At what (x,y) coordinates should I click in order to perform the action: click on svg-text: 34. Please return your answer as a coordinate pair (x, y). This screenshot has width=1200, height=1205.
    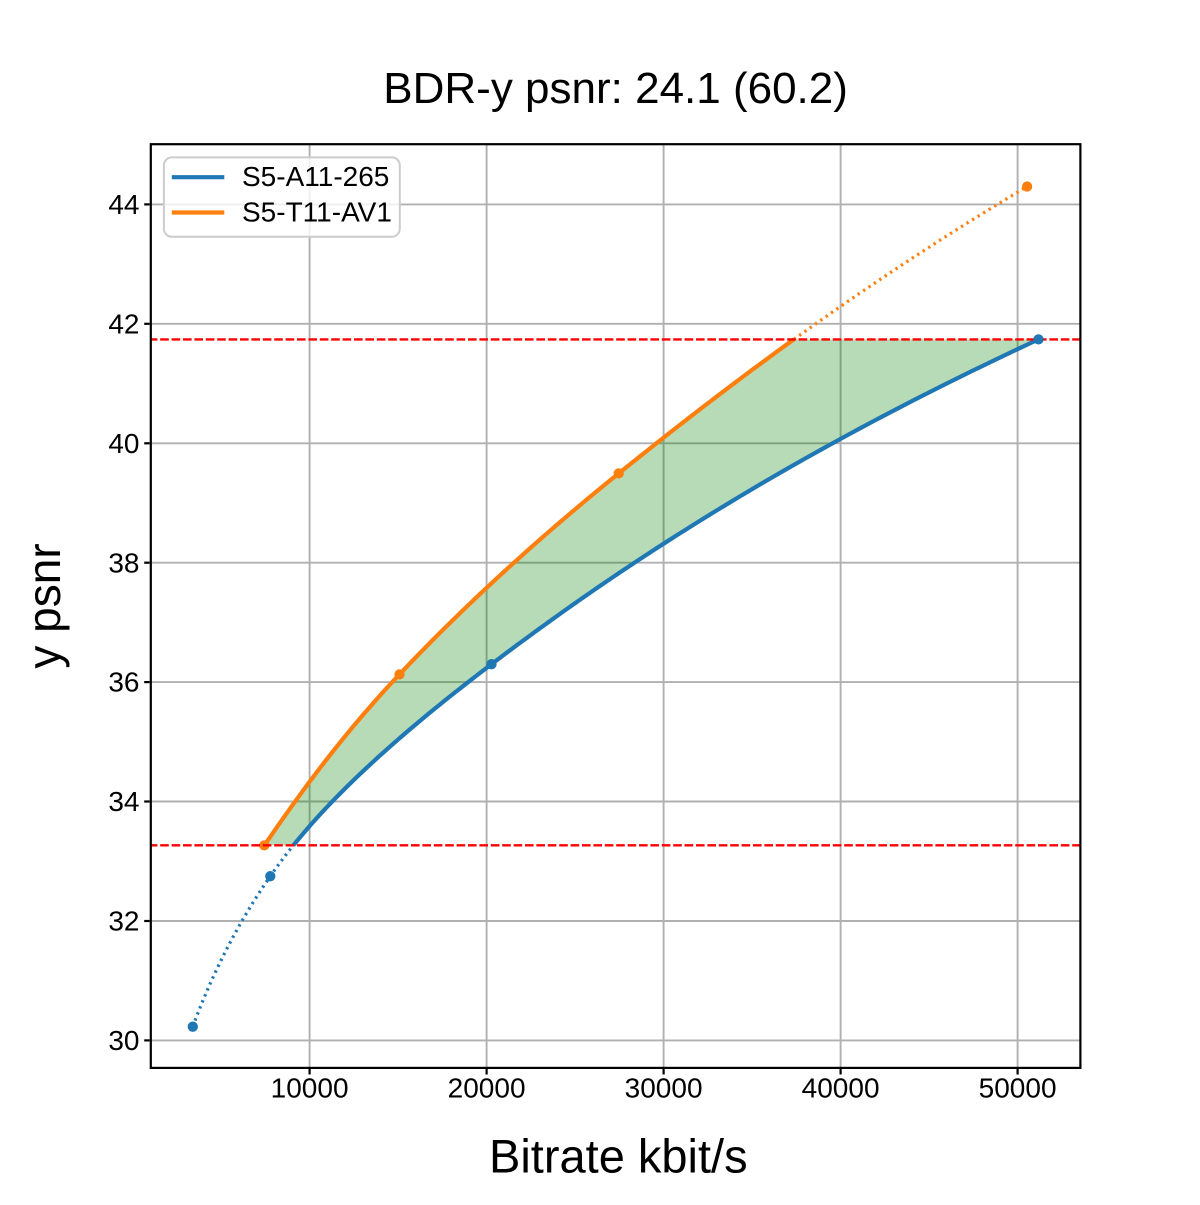
    Looking at the image, I should click on (123, 801).